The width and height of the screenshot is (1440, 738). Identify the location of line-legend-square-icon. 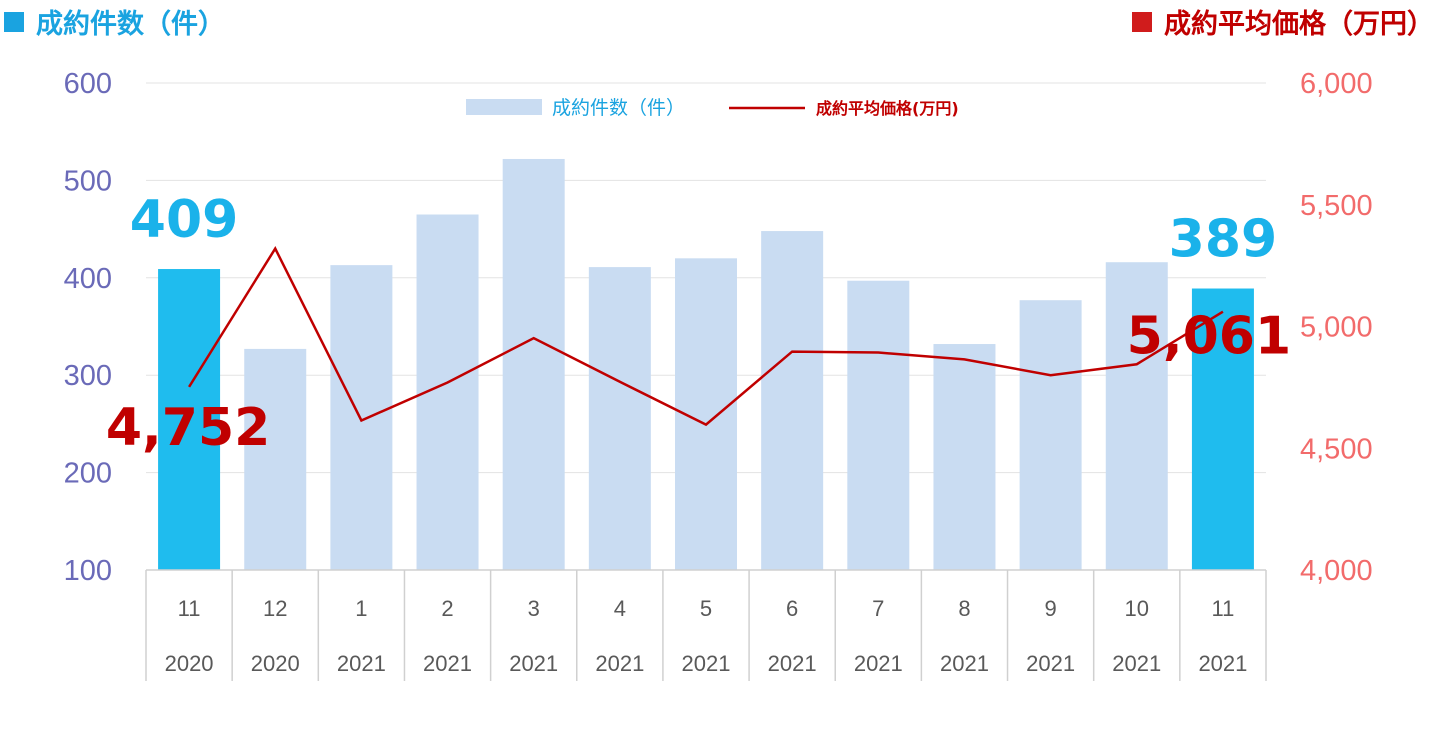
(1142, 21).